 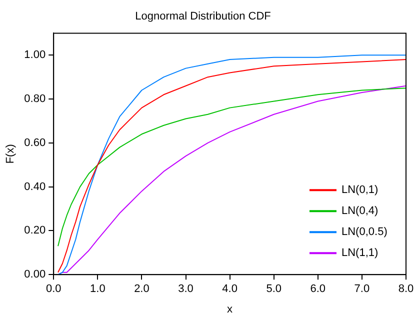 I want to click on x-tick-label: 8.0, so click(x=406, y=289).